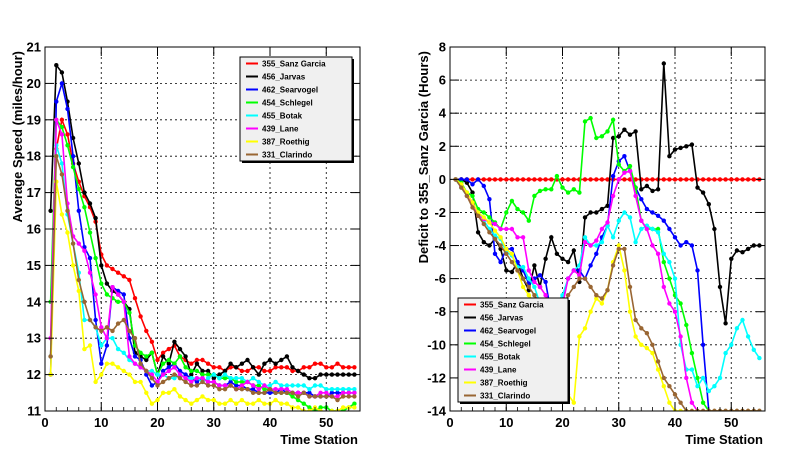 This screenshot has height=460, width=810. Describe the element at coordinates (34, 301) in the screenshot. I see `y-tick-label: 14` at that location.